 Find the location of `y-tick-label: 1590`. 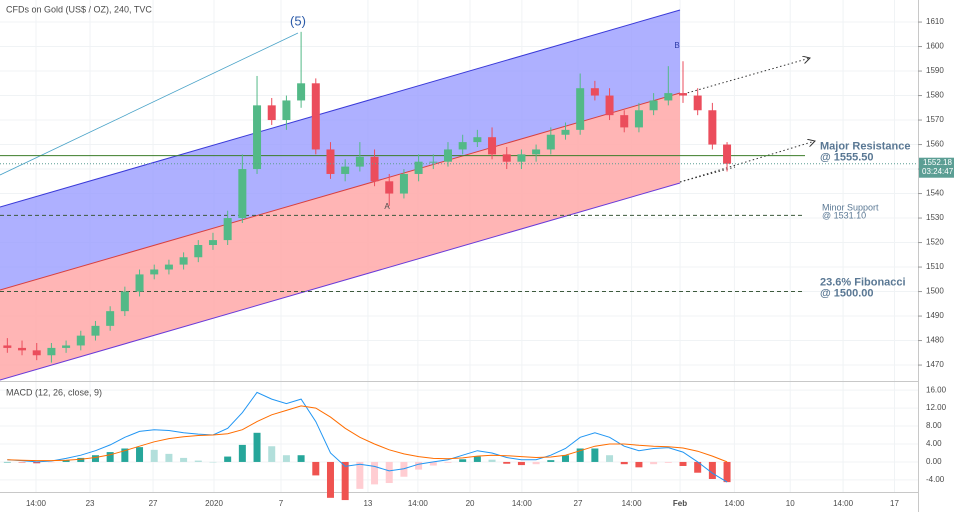

y-tick-label: 1590 is located at coordinates (935, 70).